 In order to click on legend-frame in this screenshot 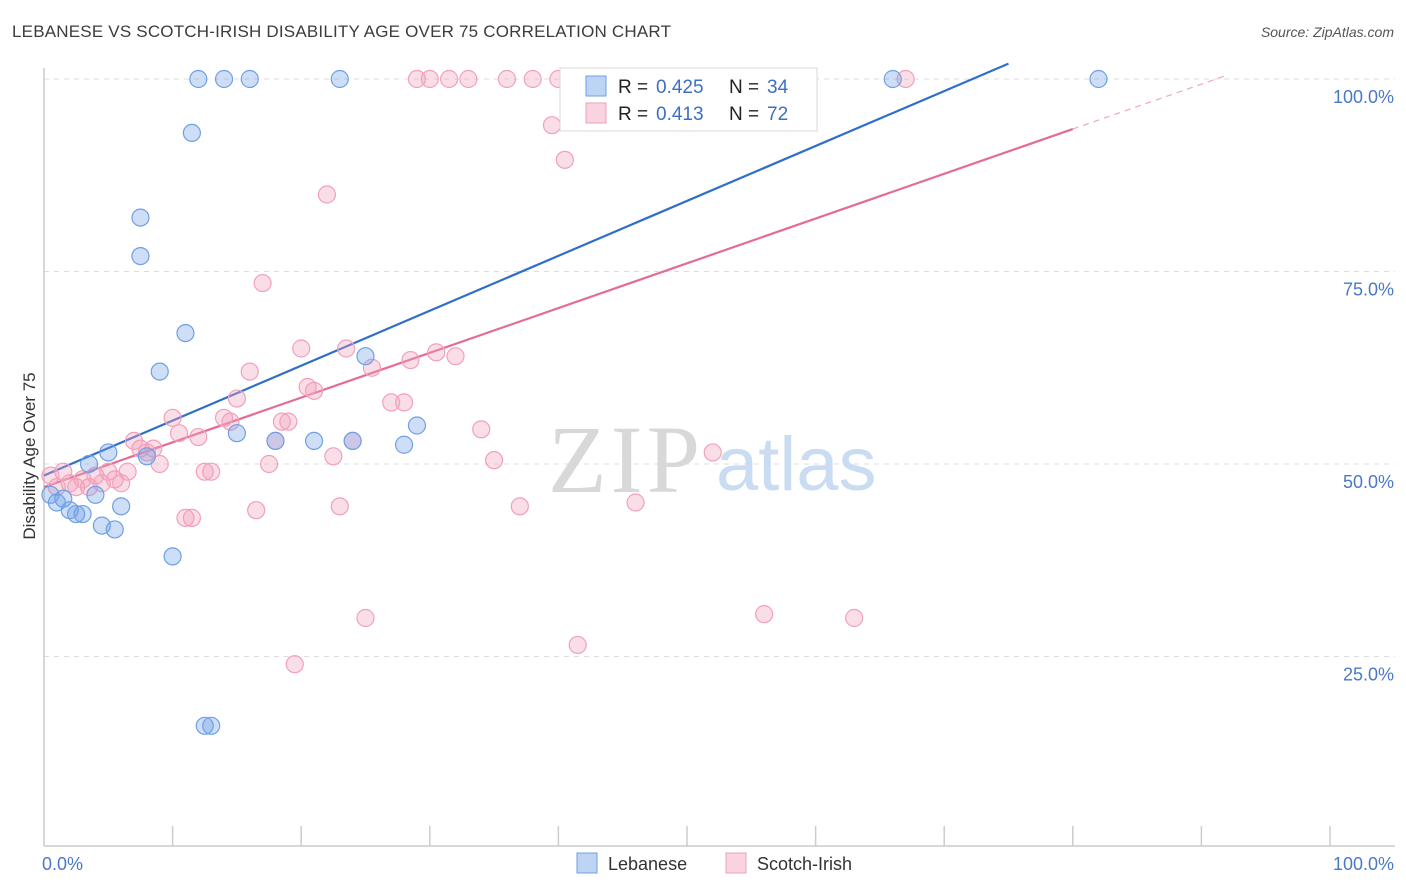, I will do `click(688, 99)`.